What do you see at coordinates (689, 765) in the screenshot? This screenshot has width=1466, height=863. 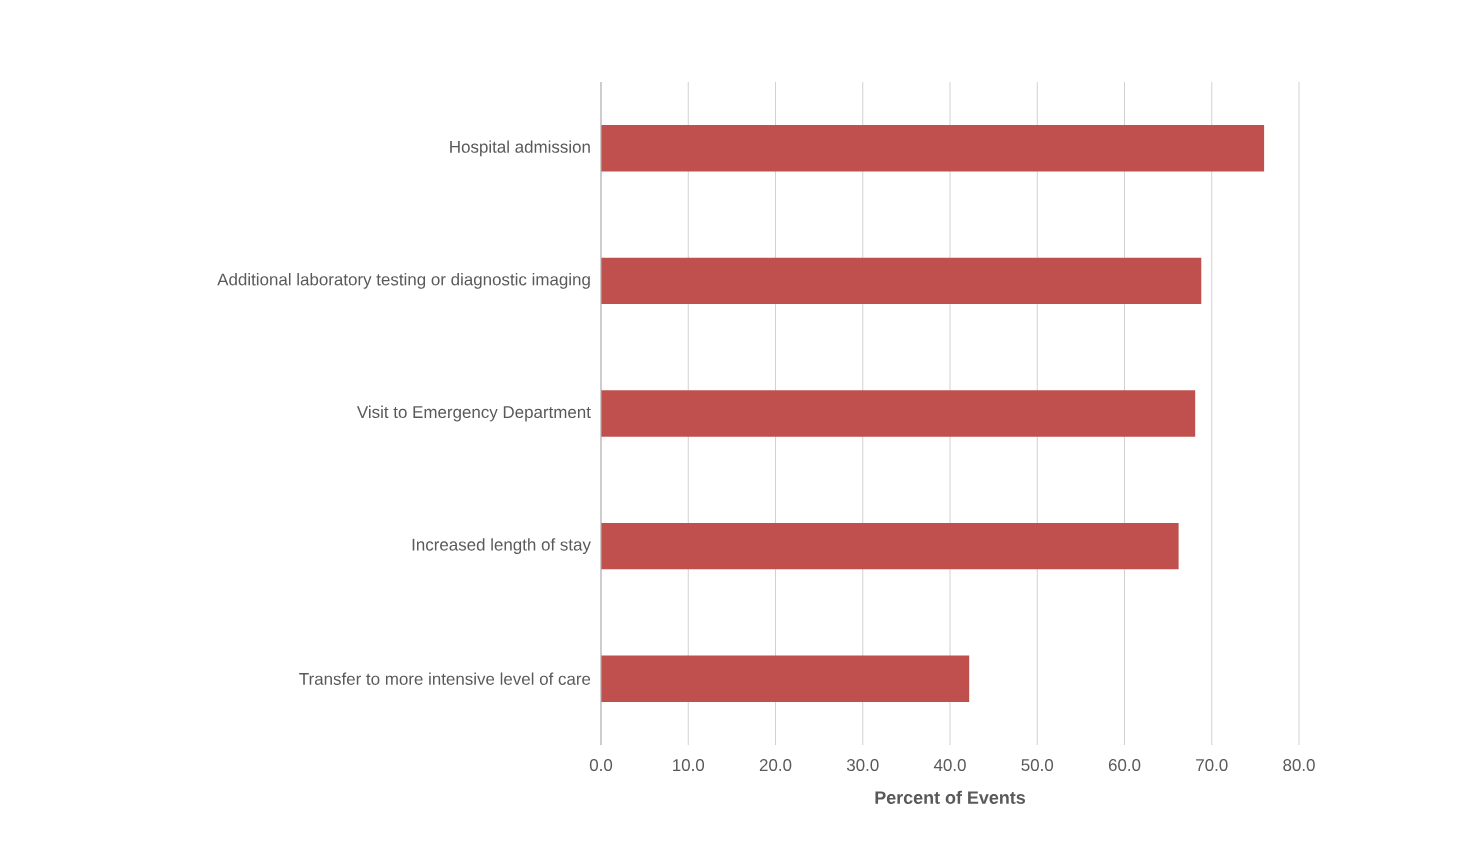 I see `x-tick-label: 10.0` at bounding box center [689, 765].